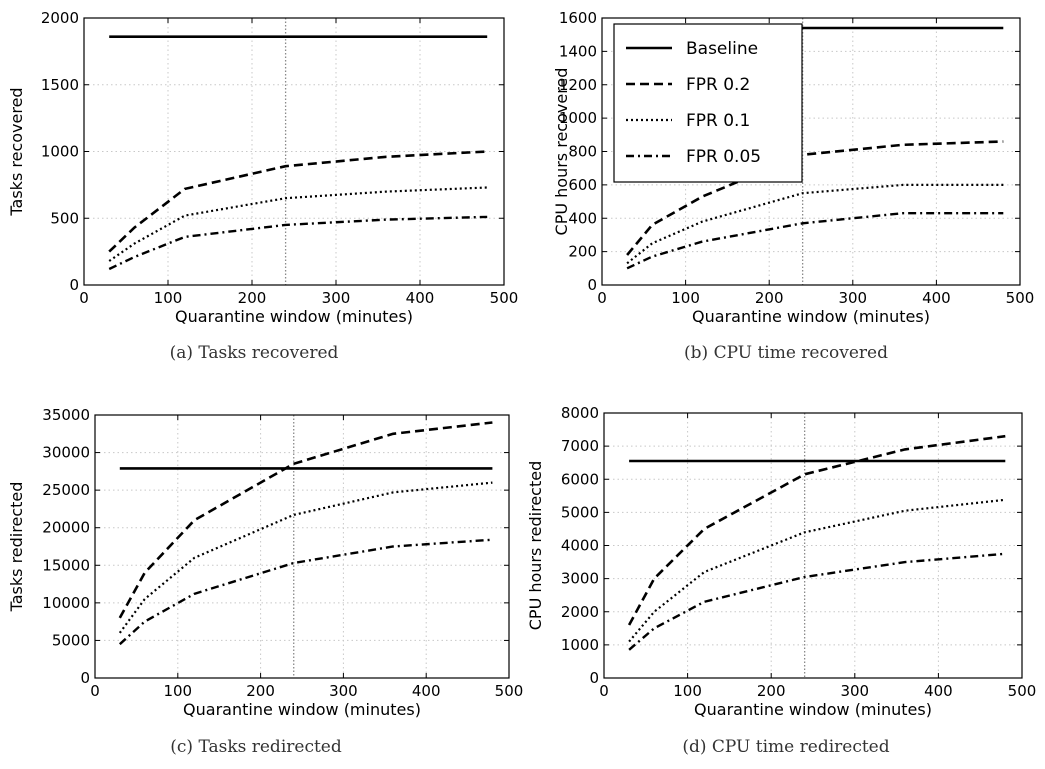  Describe the element at coordinates (708, 103) in the screenshot. I see `legend: Baseline FPR 0.2 FPR 0.1 FPR 0.05` at that location.